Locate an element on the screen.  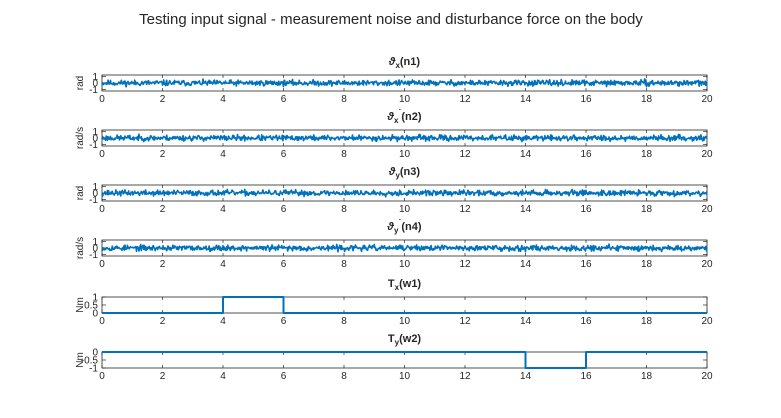
subplot-title: ϑy(n3) is located at coordinates (404, 173).